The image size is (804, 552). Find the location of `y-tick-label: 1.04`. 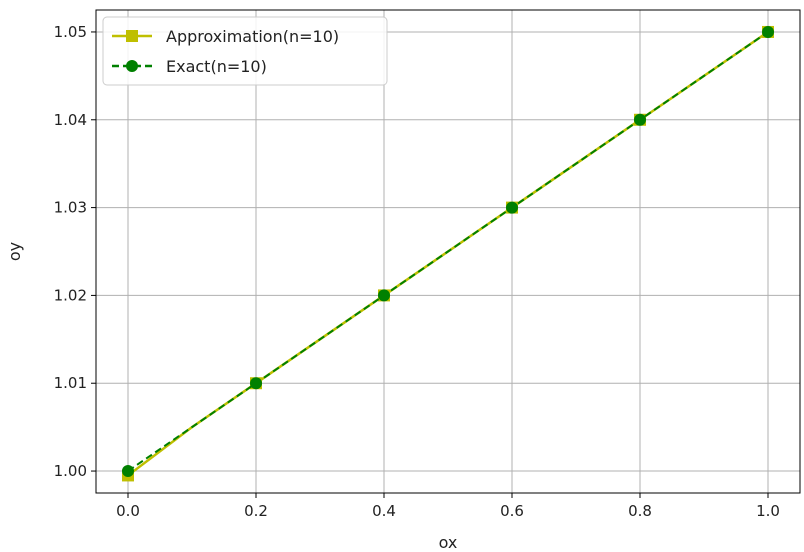

y-tick-label: 1.04 is located at coordinates (70, 120).